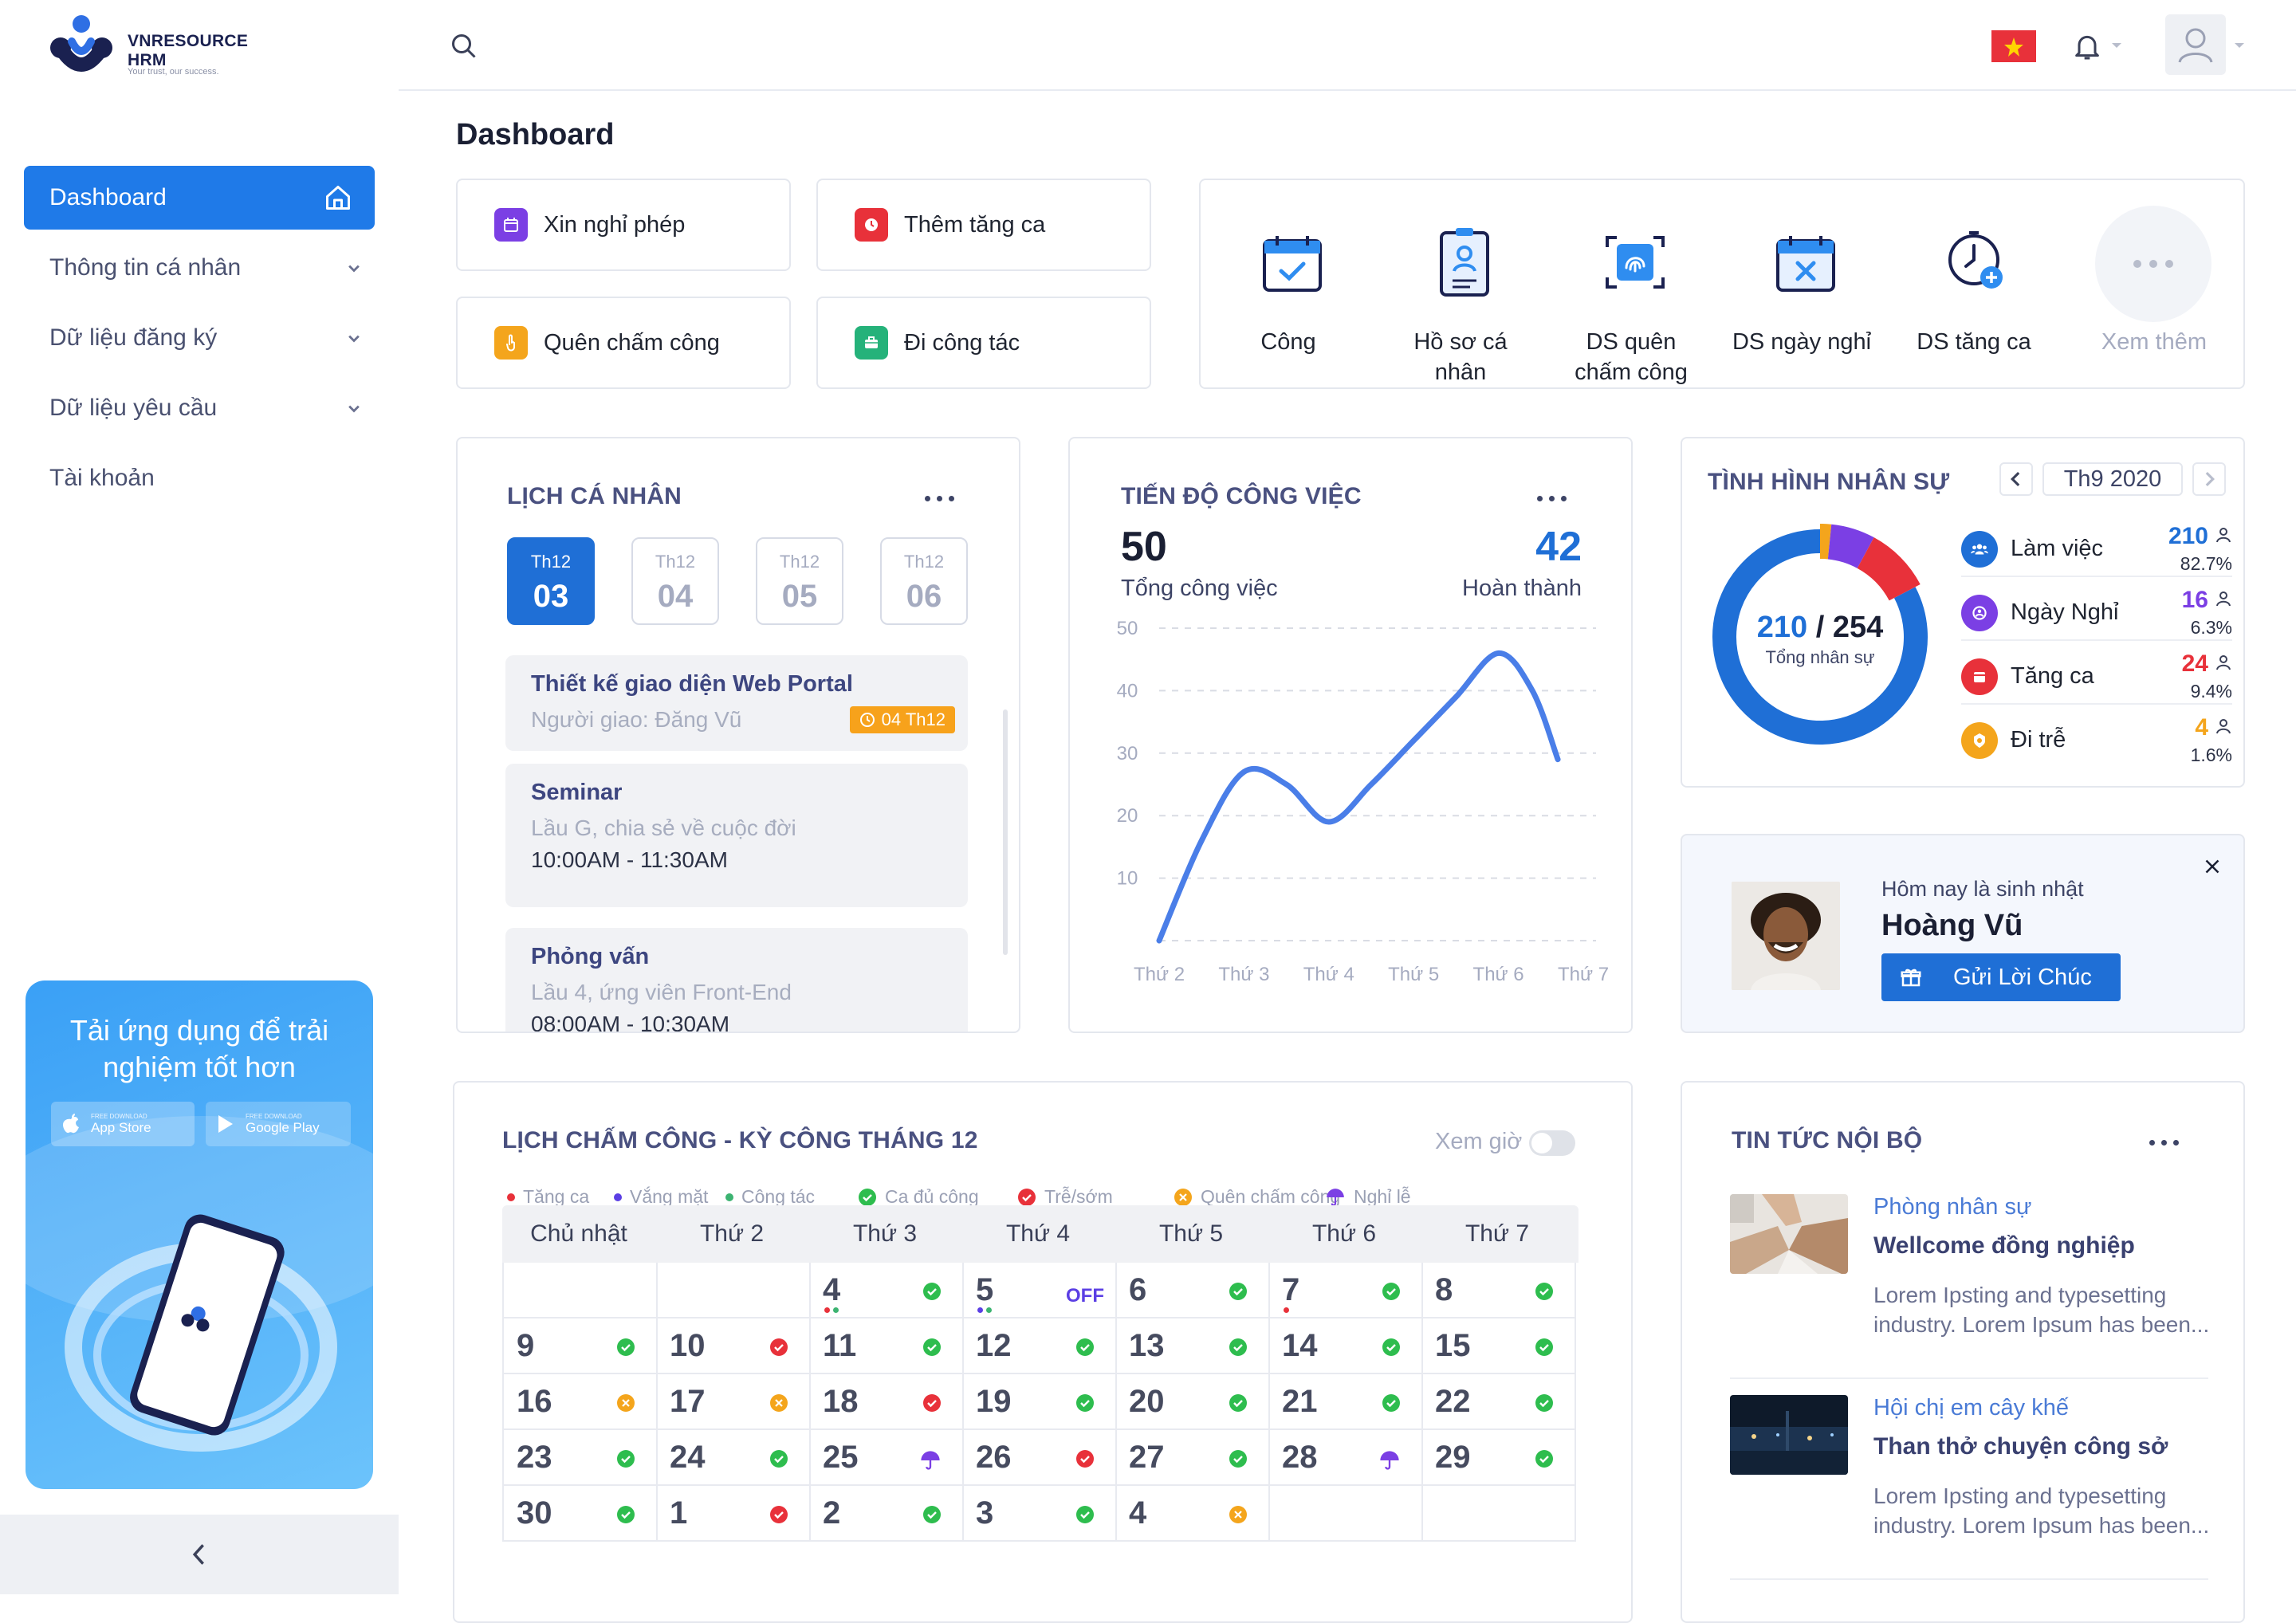  I want to click on calendar-day-cell: 18, so click(887, 1402).